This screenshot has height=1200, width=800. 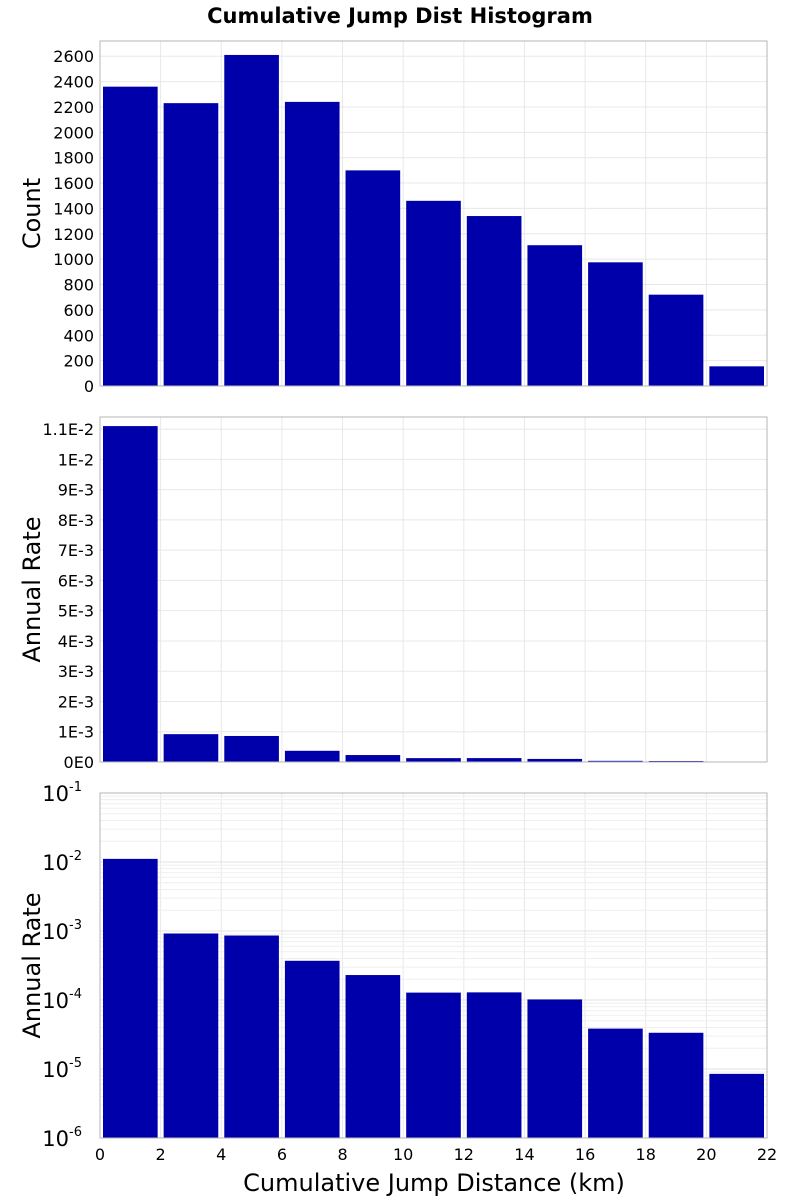 I want to click on y-tick-label: 200, so click(x=78, y=361).